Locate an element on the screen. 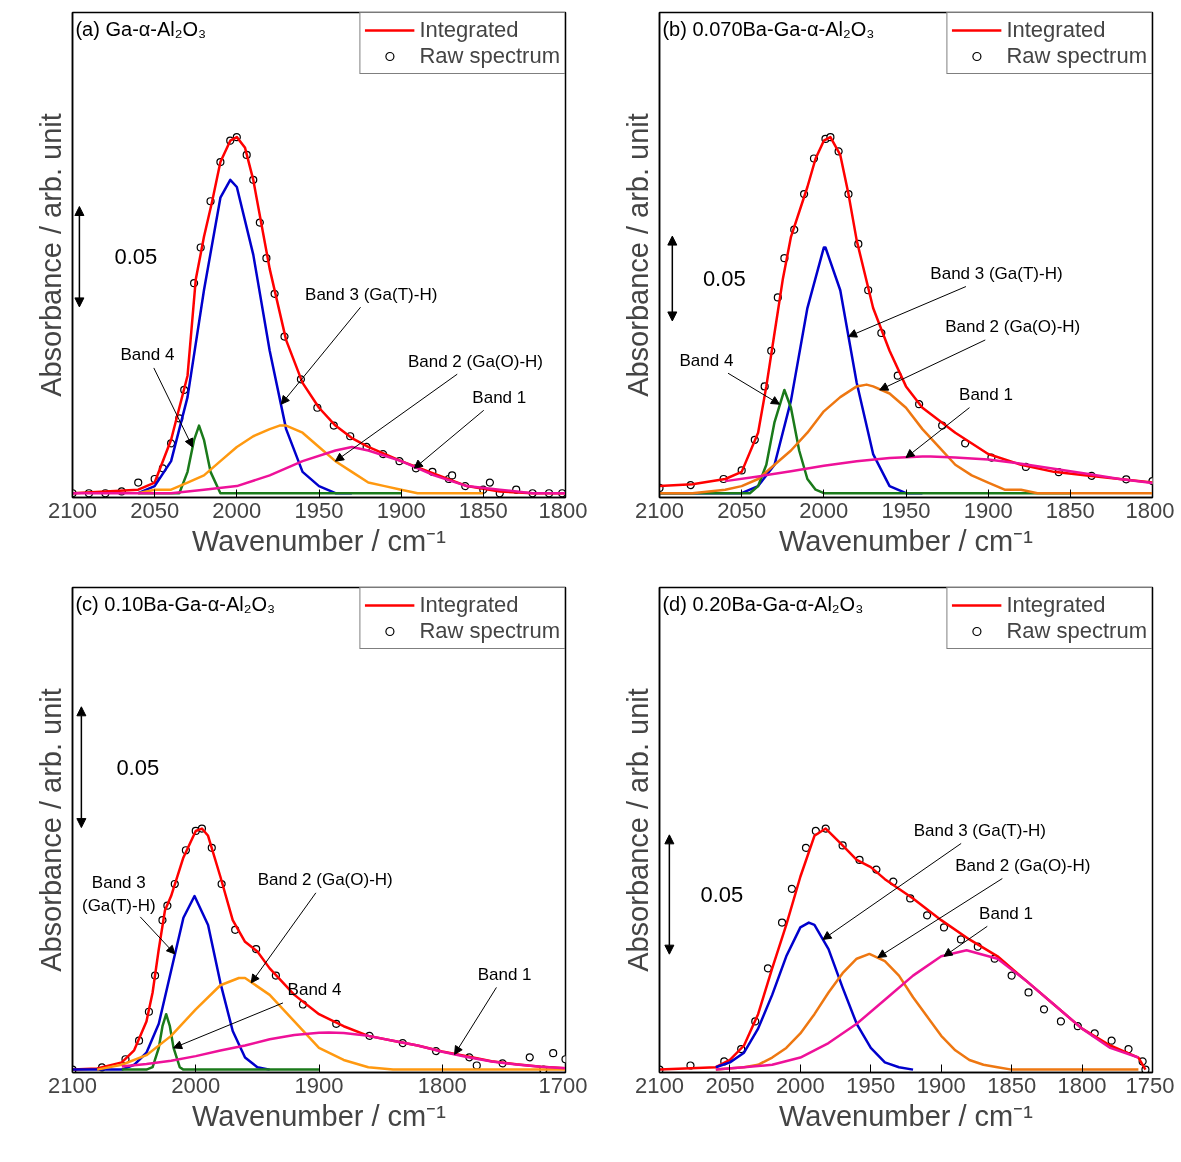 The width and height of the screenshot is (1181, 1162). chart-title: (b) 0.070Ba-Ga-α-Al₂O₃ is located at coordinates (768, 29).